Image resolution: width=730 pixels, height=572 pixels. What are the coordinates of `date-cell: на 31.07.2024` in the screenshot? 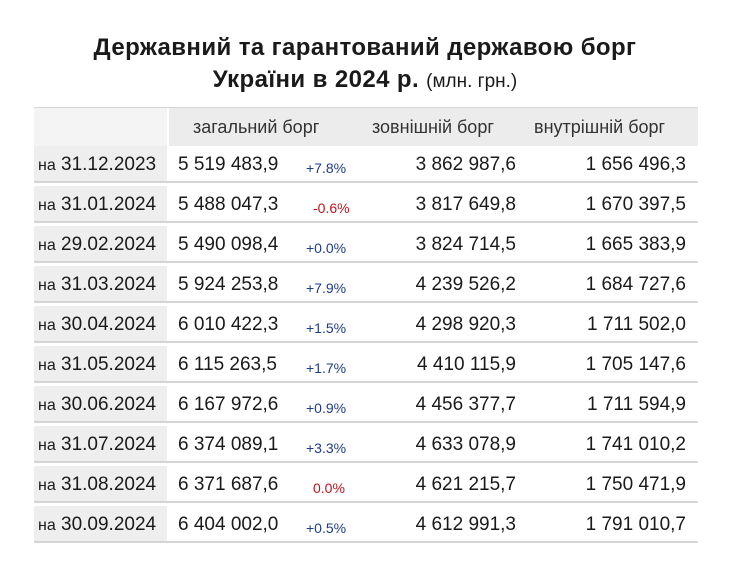 It's located at (97, 445).